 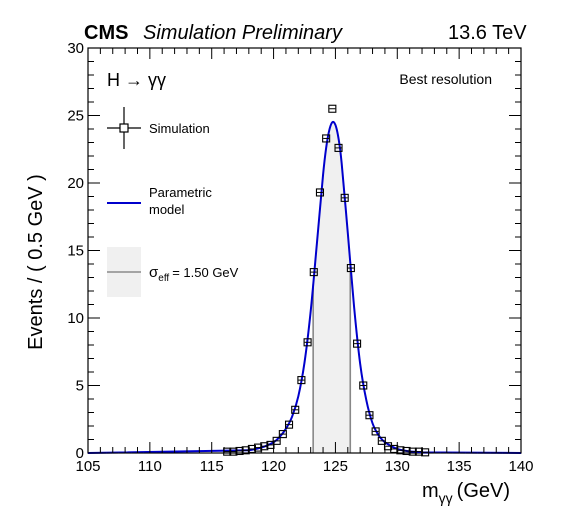 What do you see at coordinates (80, 453) in the screenshot?
I see `y-tick-label: 0` at bounding box center [80, 453].